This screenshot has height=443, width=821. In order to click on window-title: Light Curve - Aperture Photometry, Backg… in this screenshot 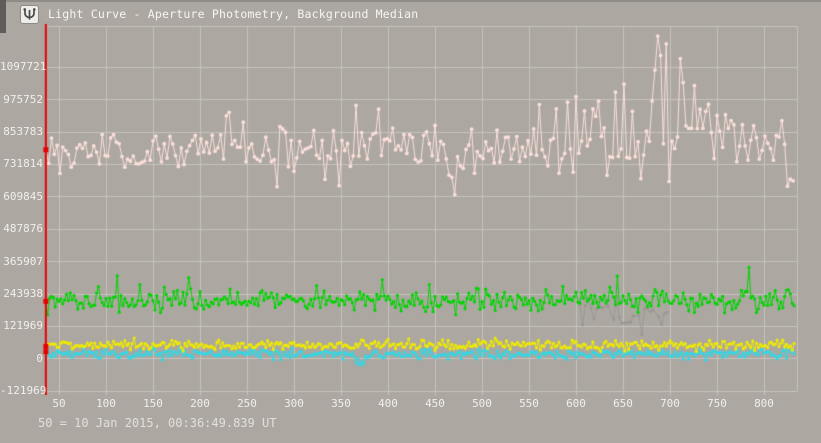, I will do `click(233, 14)`.